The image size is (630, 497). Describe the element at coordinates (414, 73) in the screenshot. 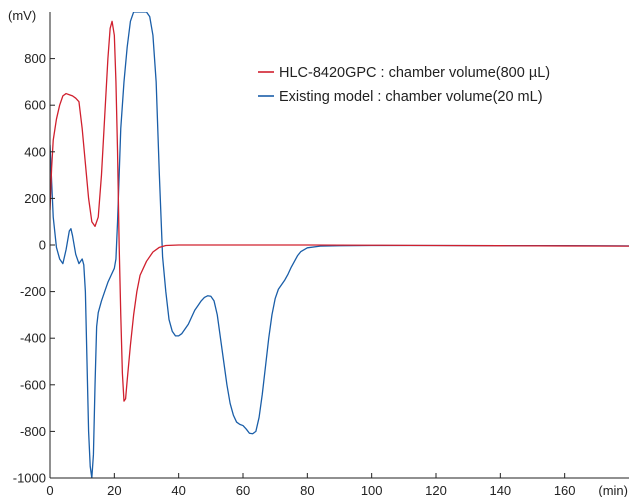

I see `legend-label-0: HLC-8420GPC : chamber volume(800 µL)` at that location.